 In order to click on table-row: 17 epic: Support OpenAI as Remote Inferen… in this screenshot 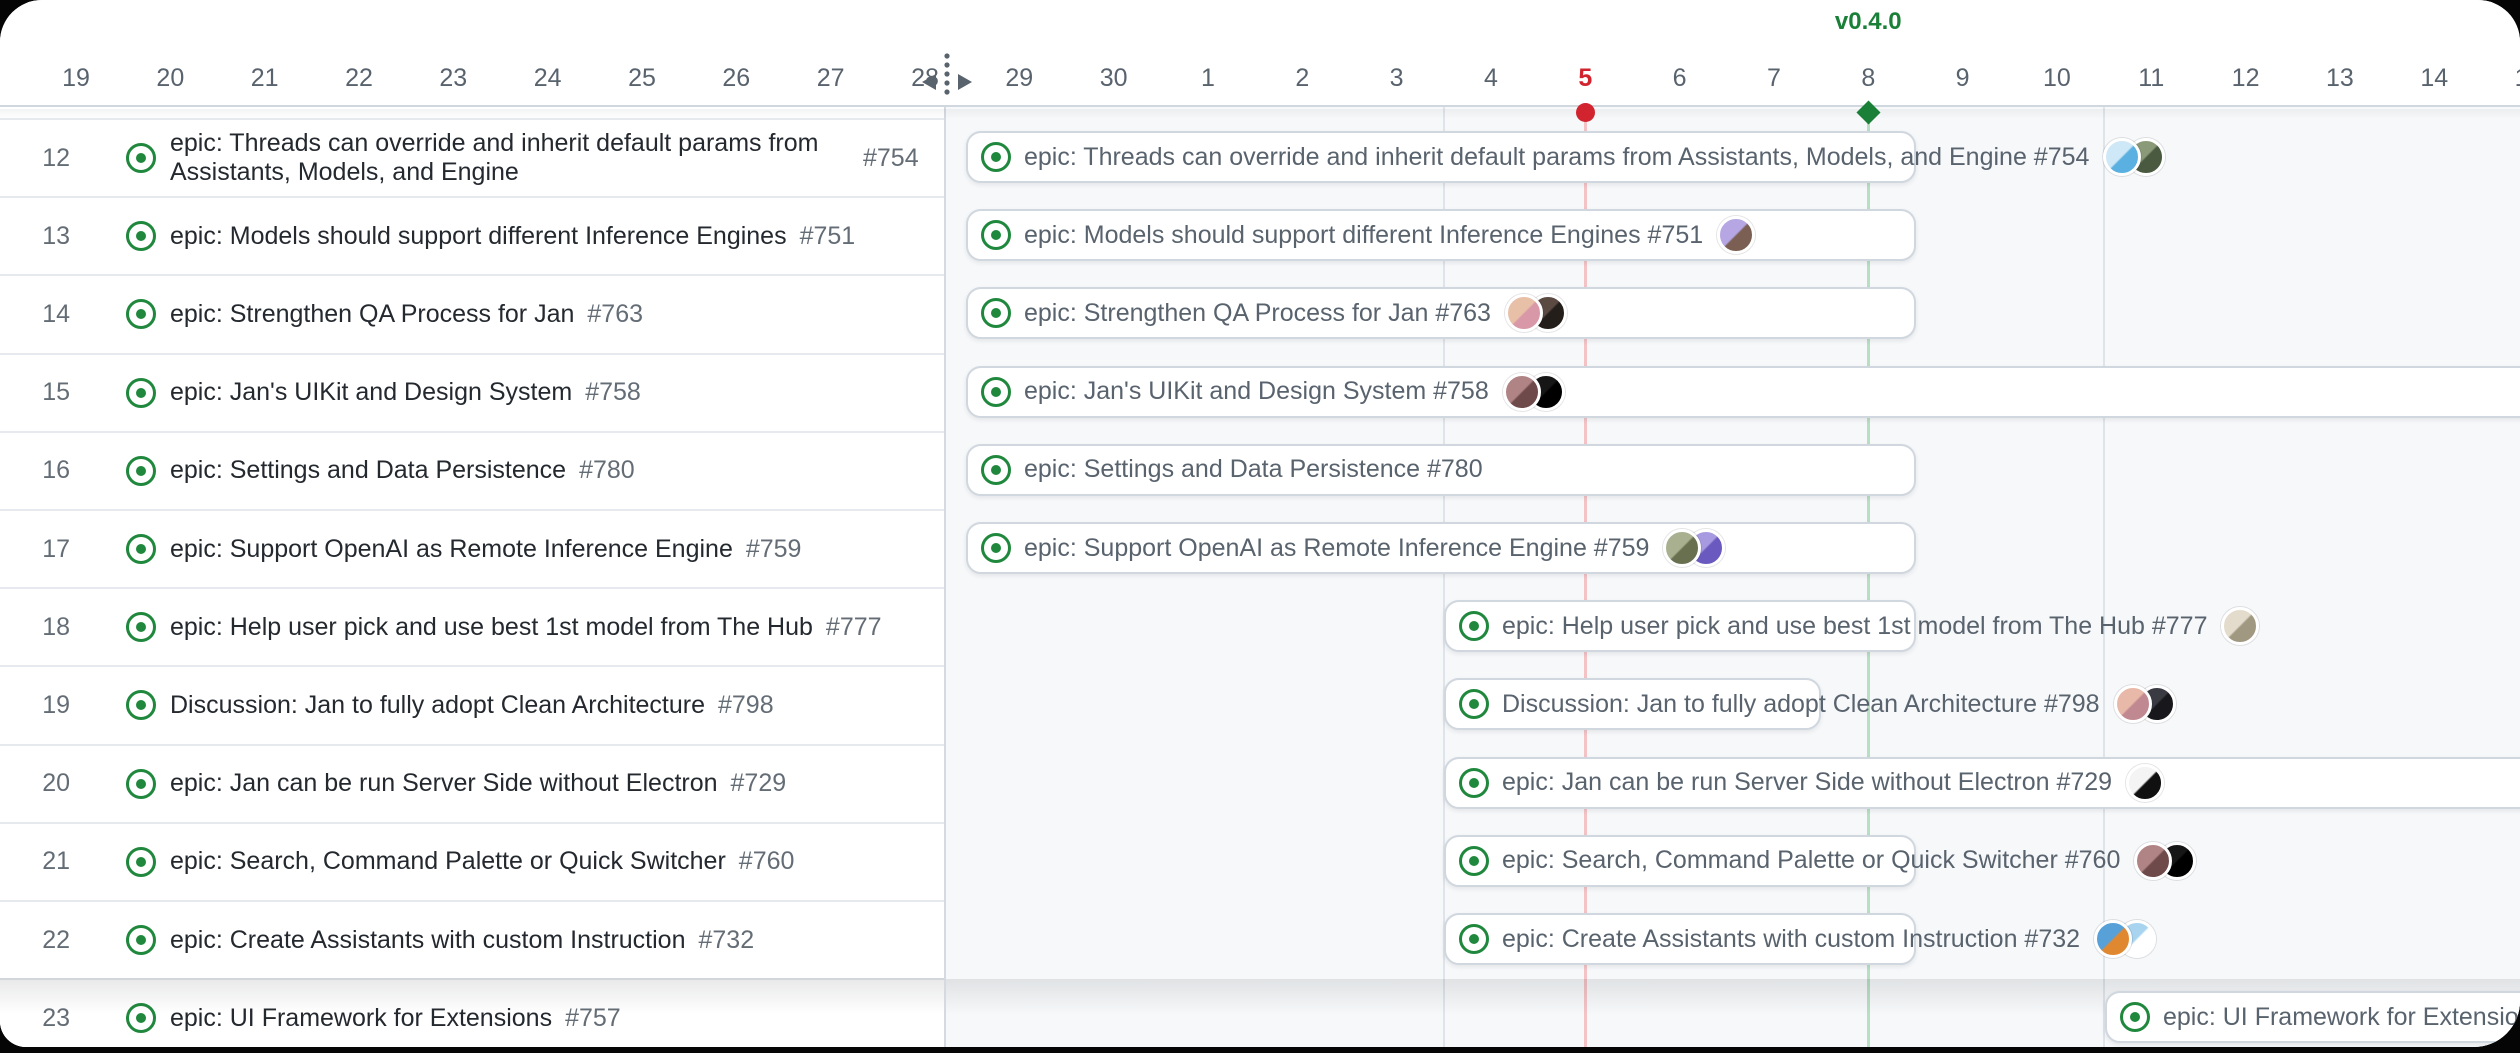, I will do `click(473, 548)`.